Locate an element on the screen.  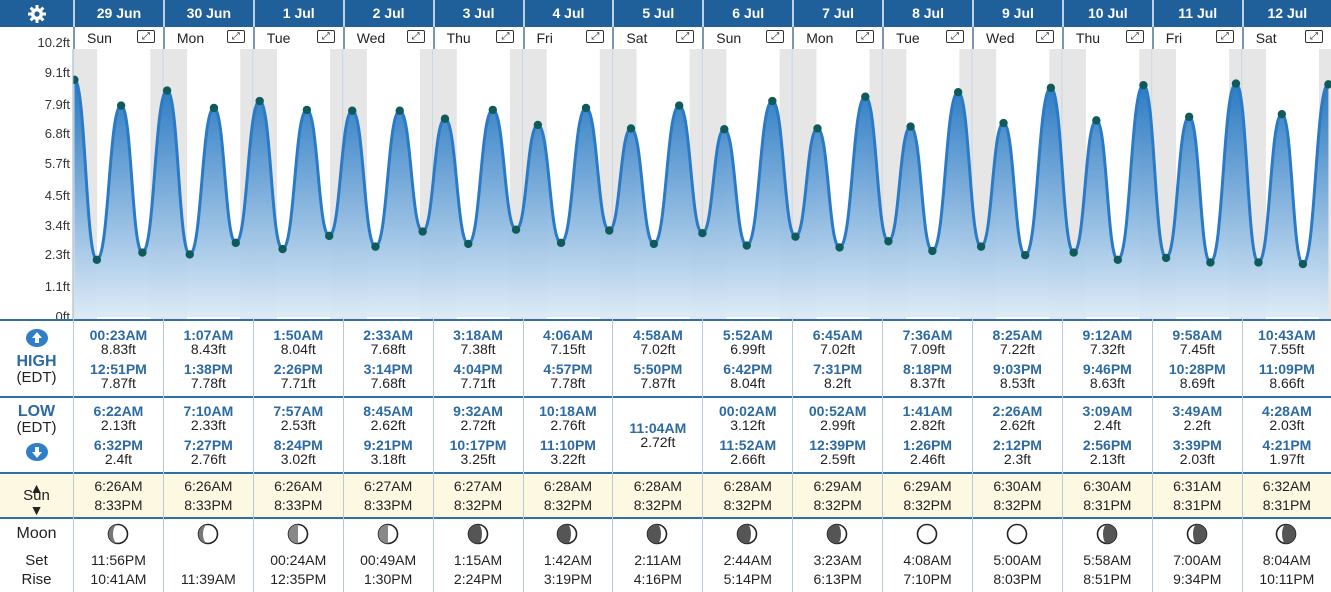
day-header: Mon ⤢ is located at coordinates (207, 38).